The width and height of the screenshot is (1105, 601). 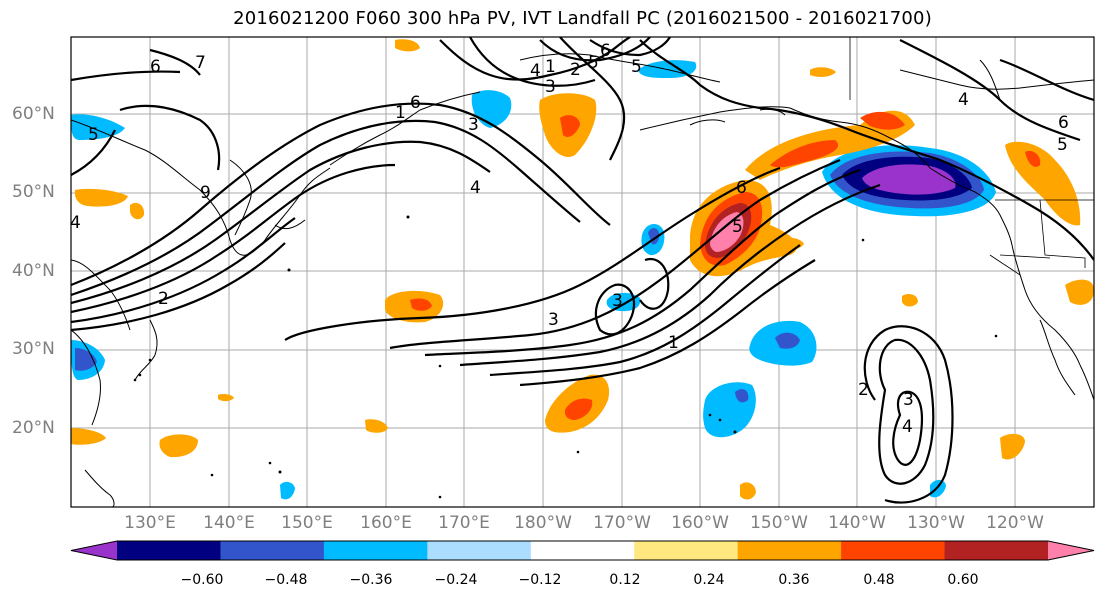 I want to click on colorbar-tick: 0.12, so click(x=625, y=580).